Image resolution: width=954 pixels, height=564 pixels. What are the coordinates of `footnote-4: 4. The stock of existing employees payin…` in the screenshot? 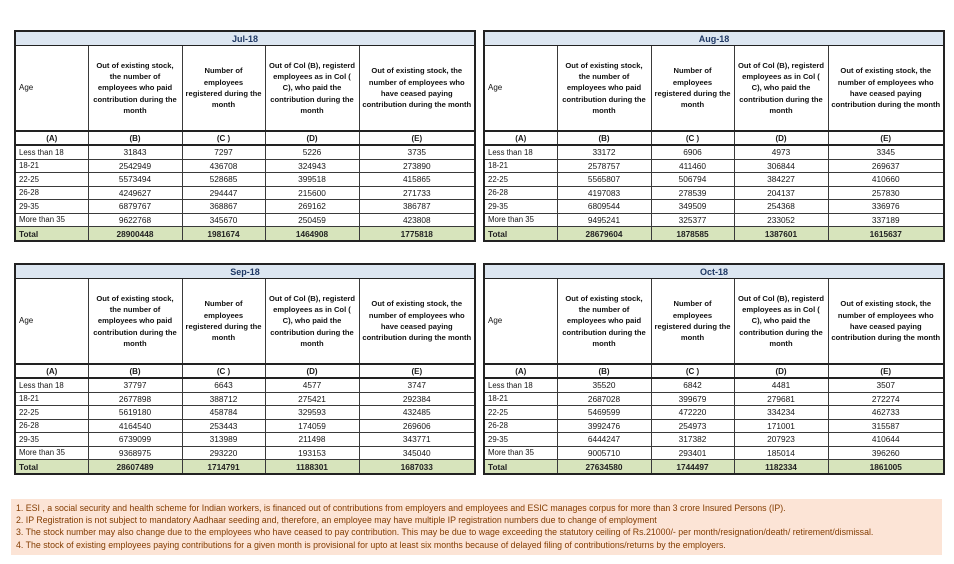 It's located at (371, 544).